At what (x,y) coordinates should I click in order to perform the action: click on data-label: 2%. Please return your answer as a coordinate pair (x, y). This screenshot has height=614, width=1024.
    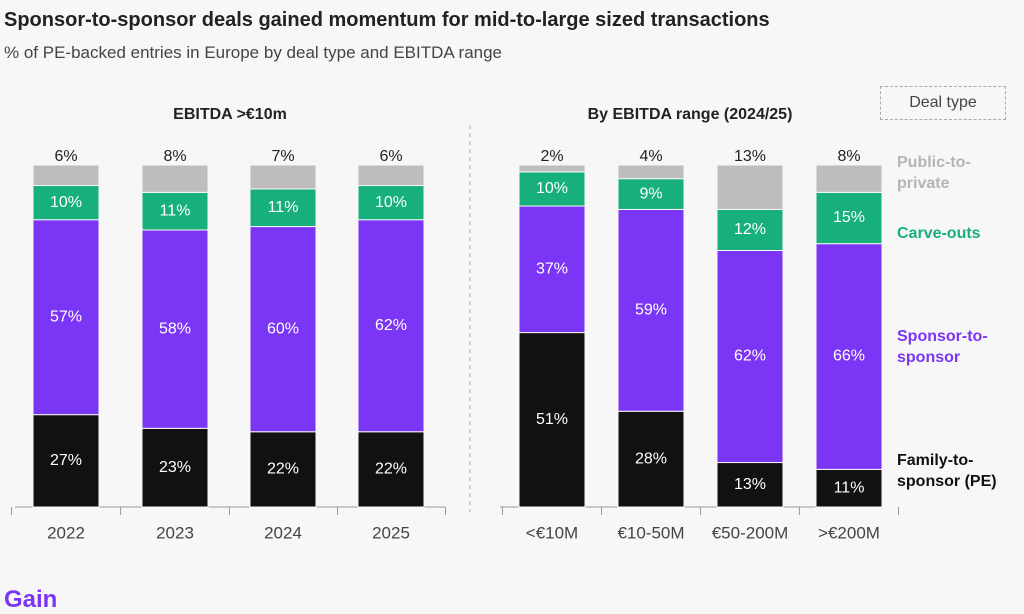
    Looking at the image, I should click on (551, 156).